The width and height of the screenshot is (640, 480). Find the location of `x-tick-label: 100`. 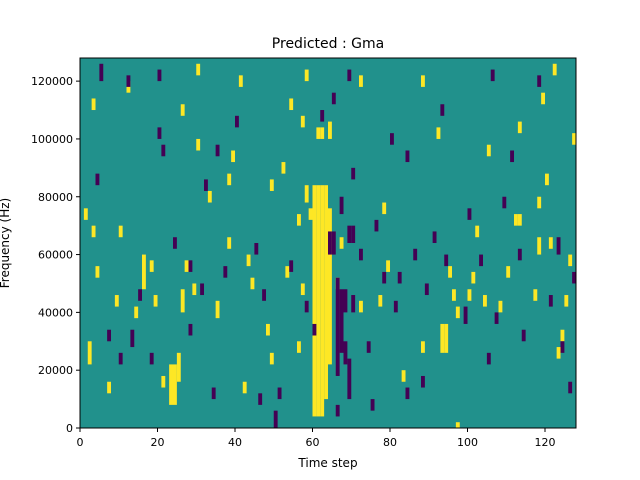

x-tick-label: 100 is located at coordinates (467, 442).